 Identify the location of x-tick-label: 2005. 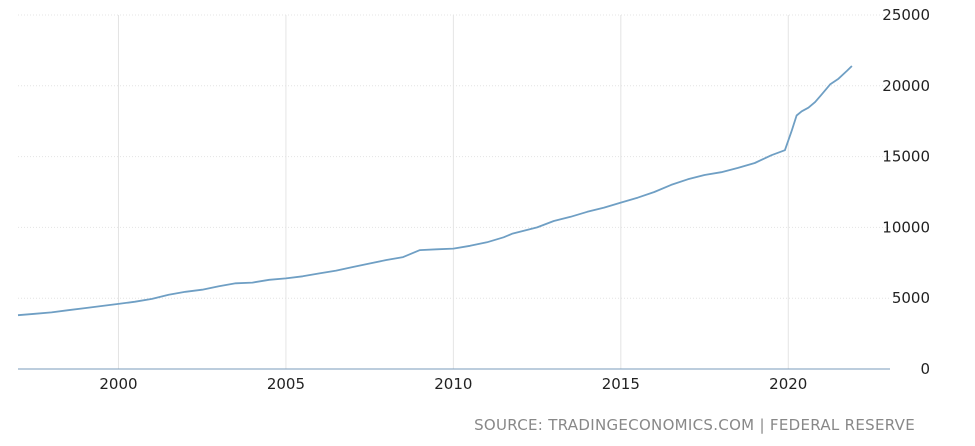
(286, 384).